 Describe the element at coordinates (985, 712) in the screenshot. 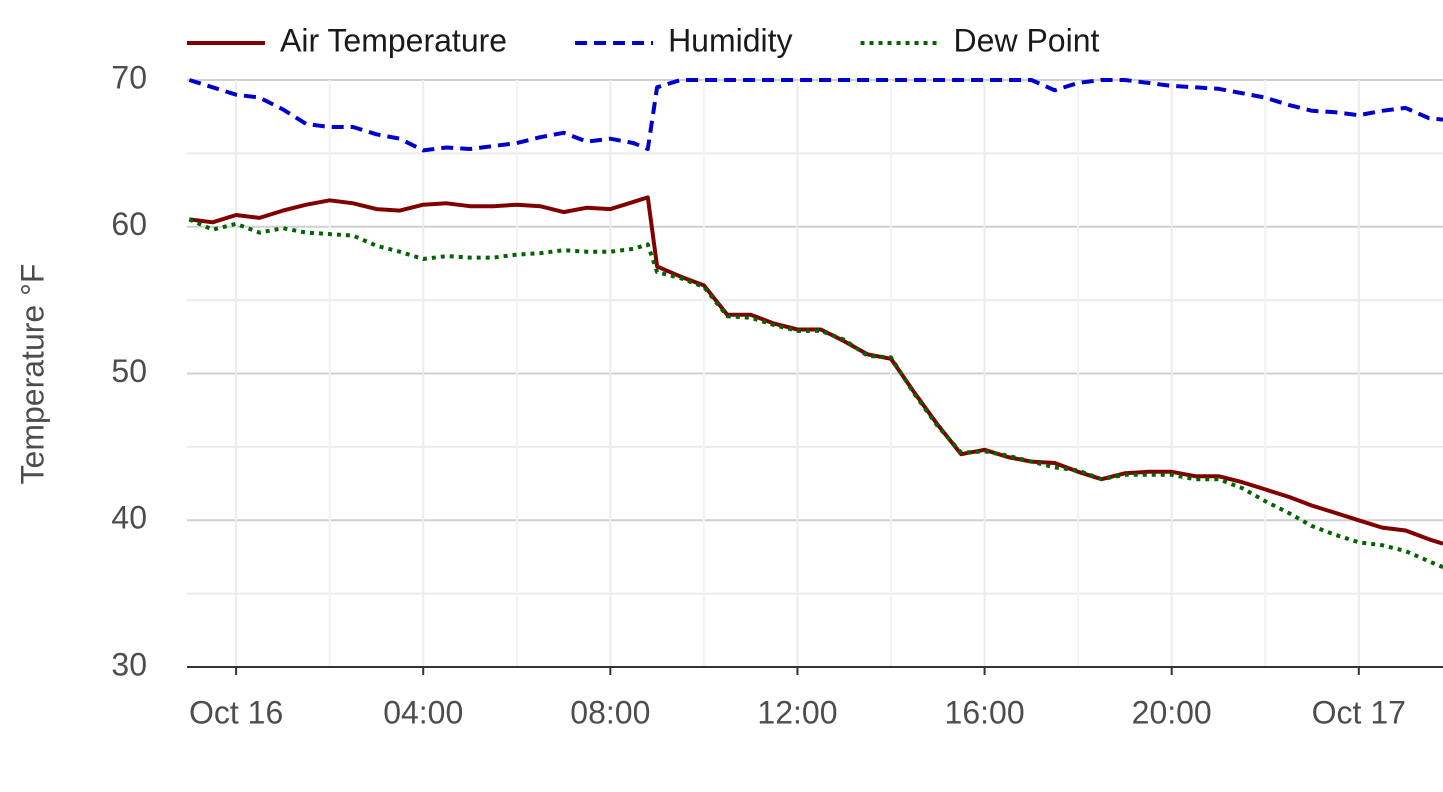

I see `x-tick-label: 16:00` at that location.